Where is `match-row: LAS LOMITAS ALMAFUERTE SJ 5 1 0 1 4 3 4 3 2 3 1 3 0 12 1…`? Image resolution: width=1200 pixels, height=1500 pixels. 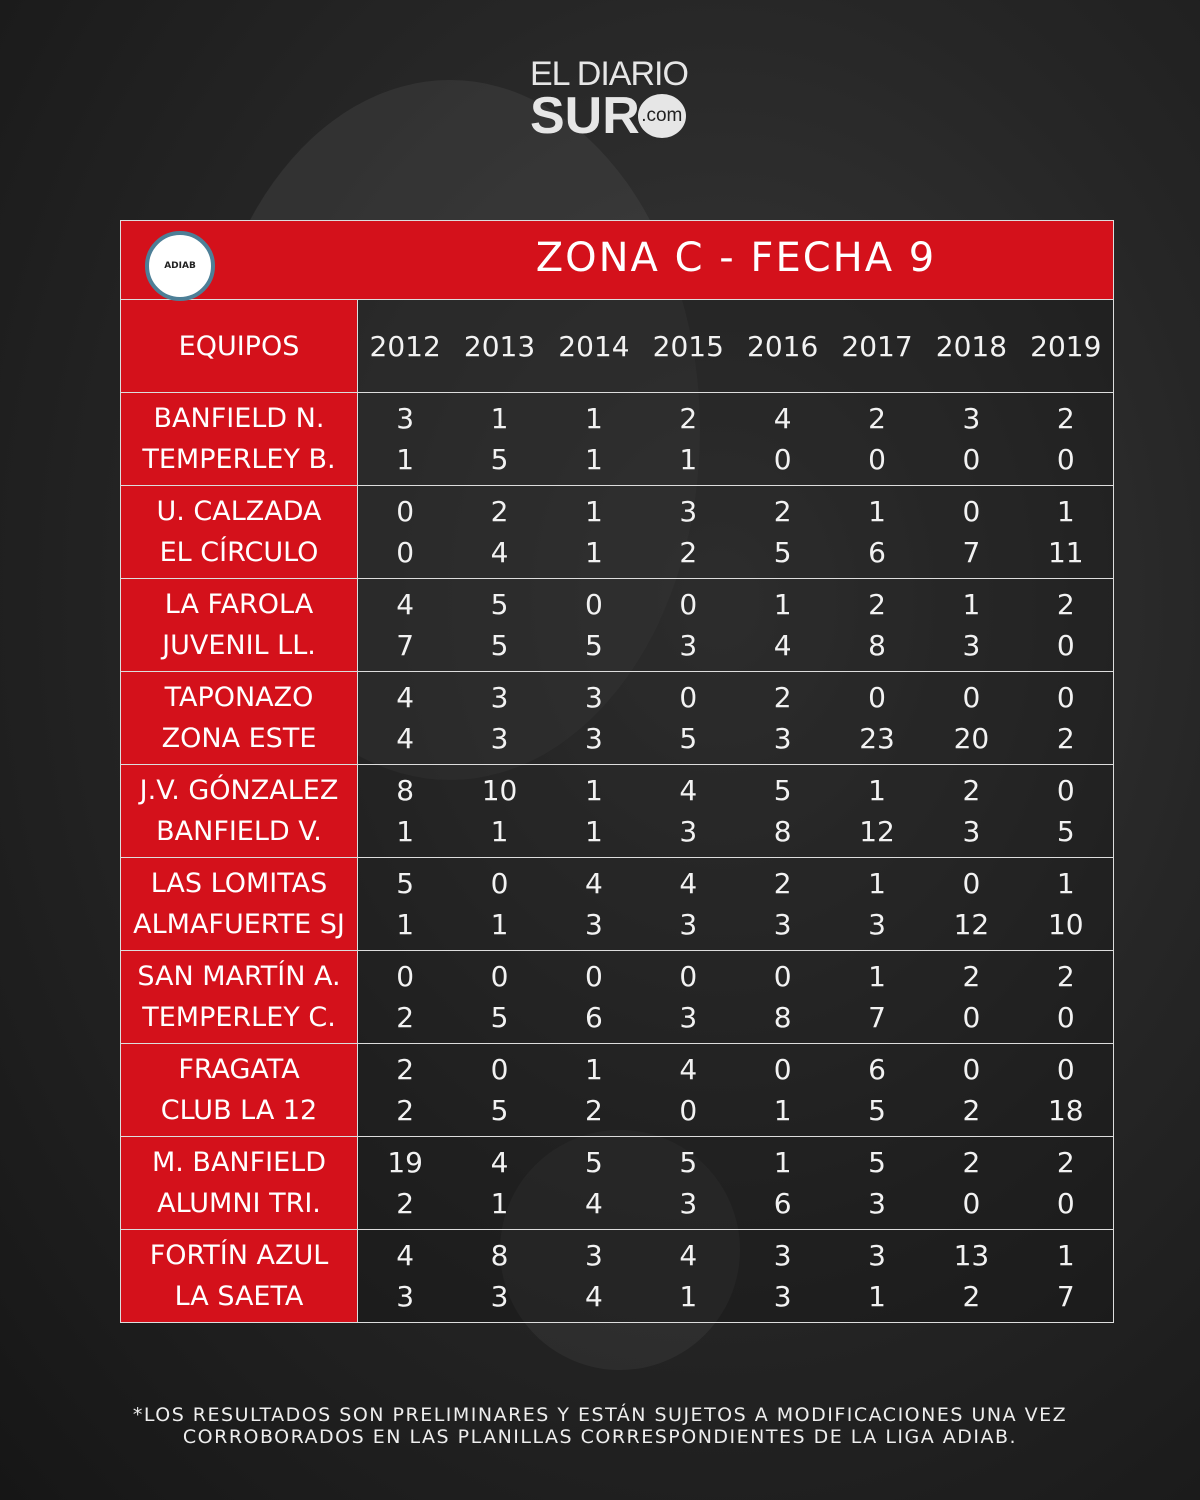 match-row: LAS LOMITAS ALMAFUERTE SJ 5 1 0 1 4 3 4 3 2 3 1 3 0 12 1… is located at coordinates (617, 904).